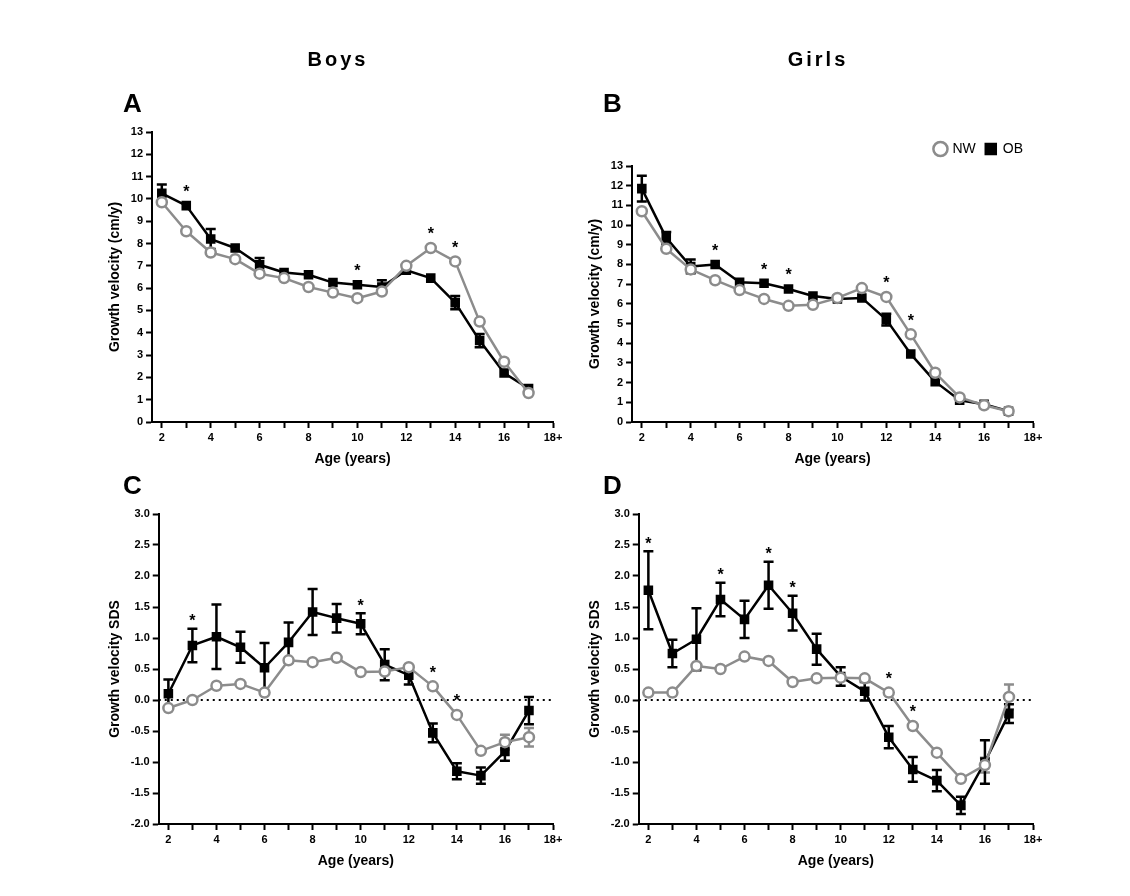 The width and height of the screenshot is (1130, 896). I want to click on chart-subtitle: A, so click(132, 104).